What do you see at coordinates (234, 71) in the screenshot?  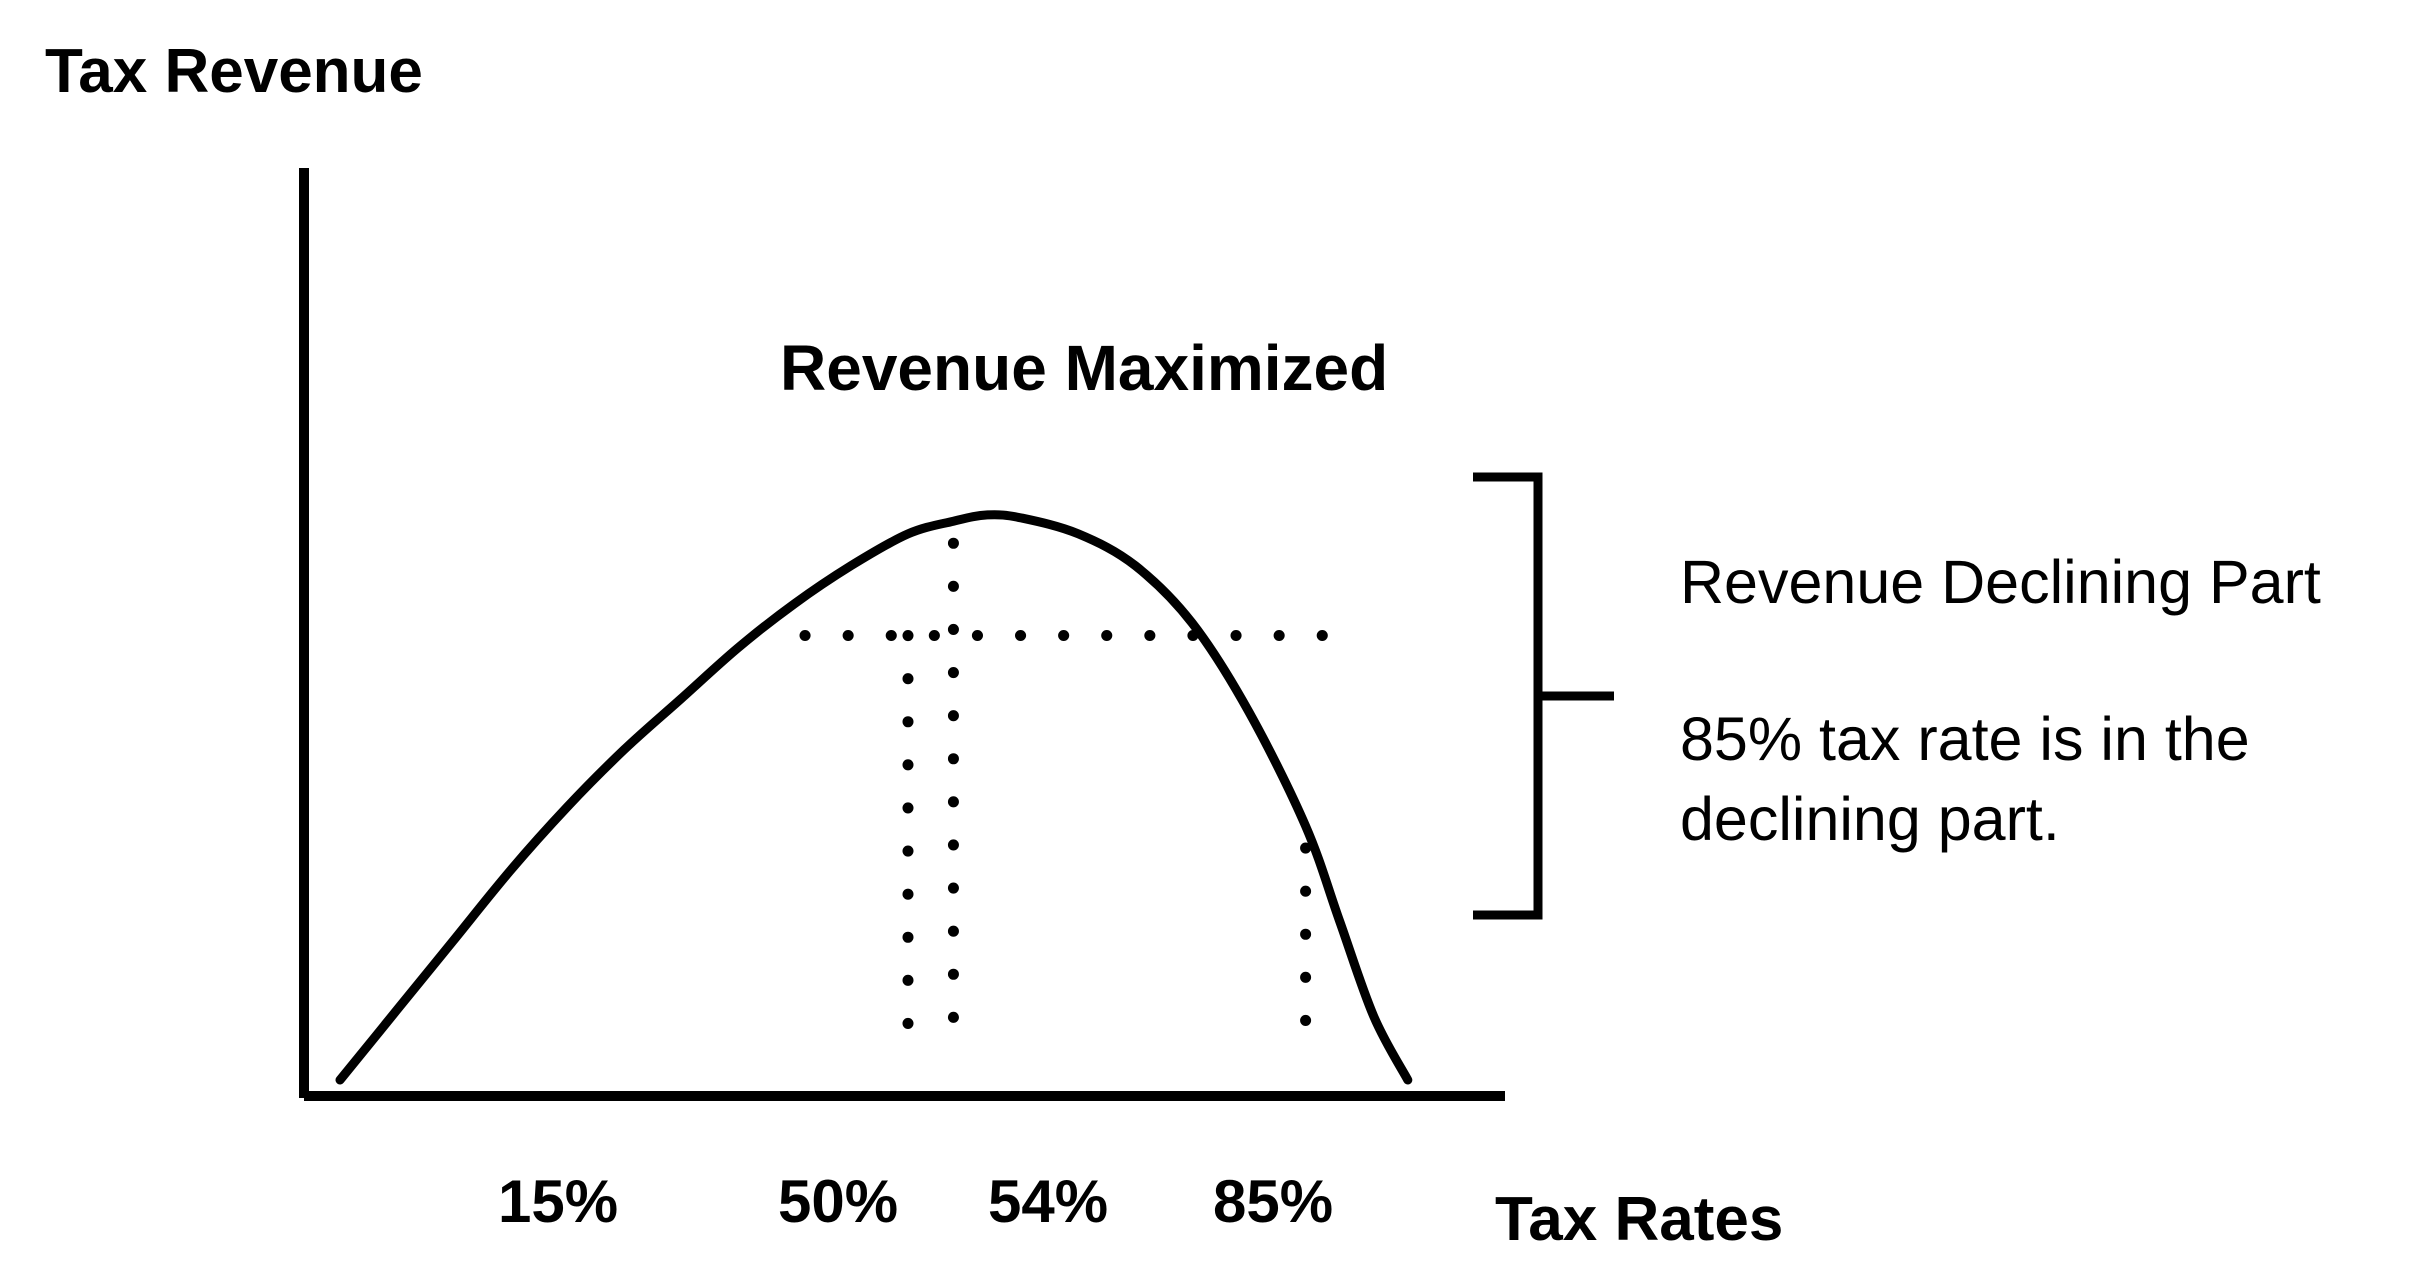 I see `y-axis-label: Tax Revenue` at bounding box center [234, 71].